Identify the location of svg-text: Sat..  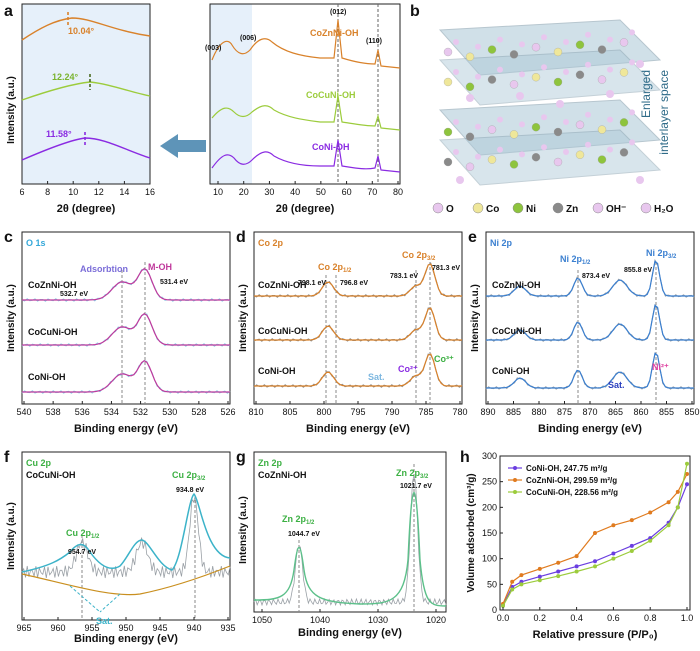
(616, 385).